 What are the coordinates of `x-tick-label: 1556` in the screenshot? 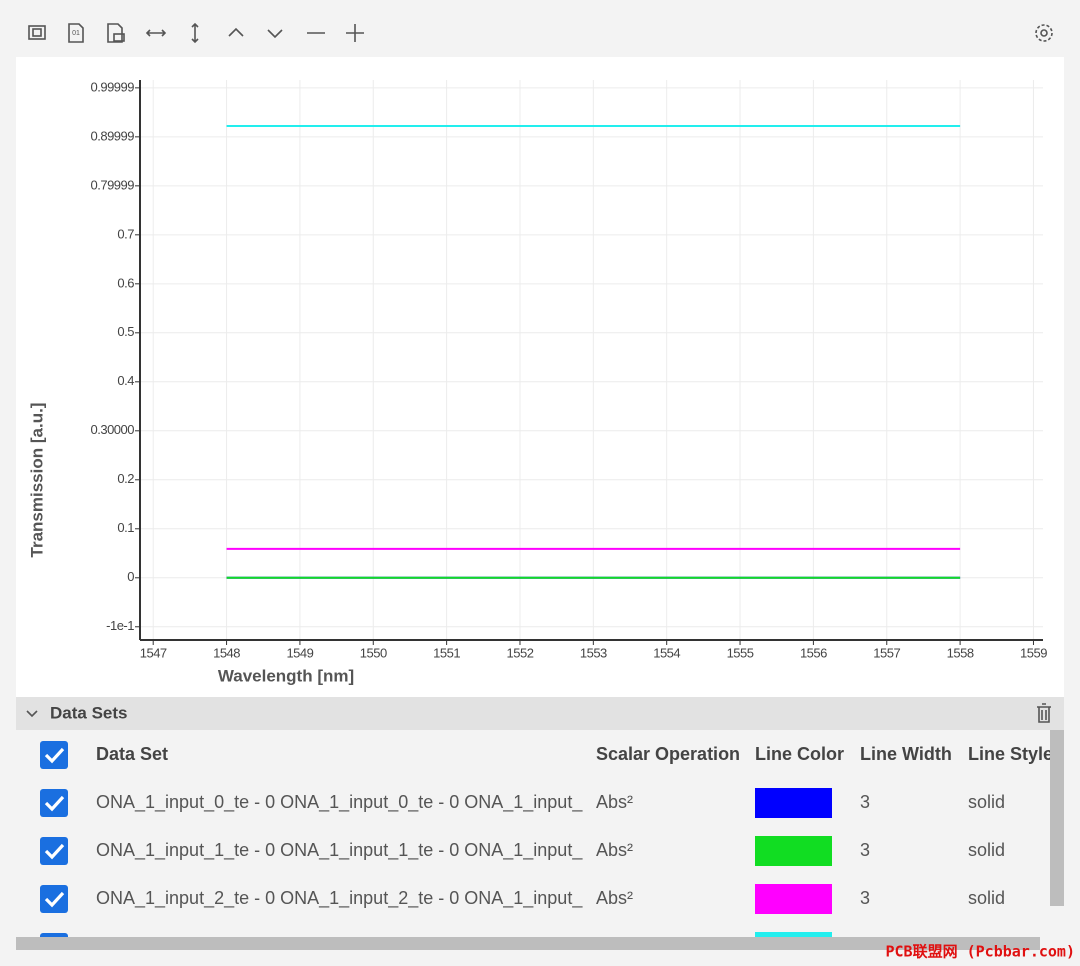 It's located at (813, 652).